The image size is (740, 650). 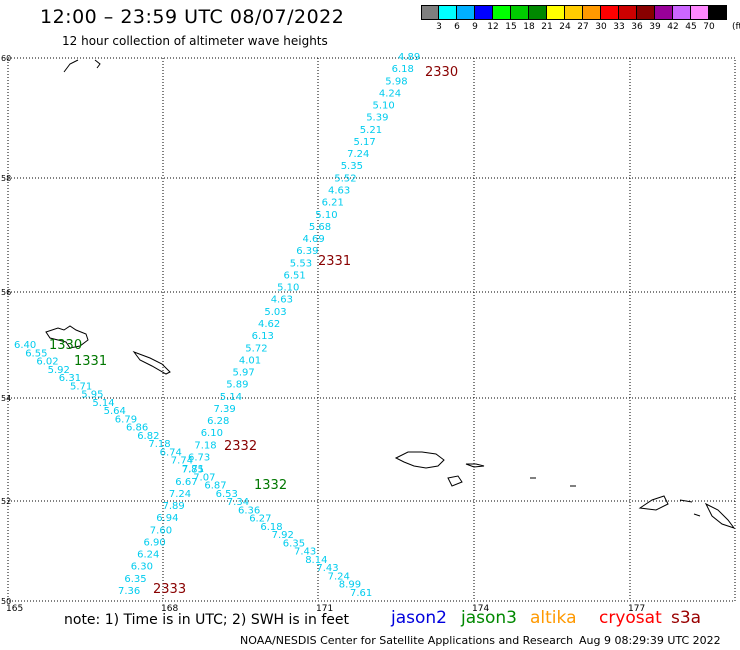 I want to click on wave-height-value: 4.63, so click(x=339, y=191).